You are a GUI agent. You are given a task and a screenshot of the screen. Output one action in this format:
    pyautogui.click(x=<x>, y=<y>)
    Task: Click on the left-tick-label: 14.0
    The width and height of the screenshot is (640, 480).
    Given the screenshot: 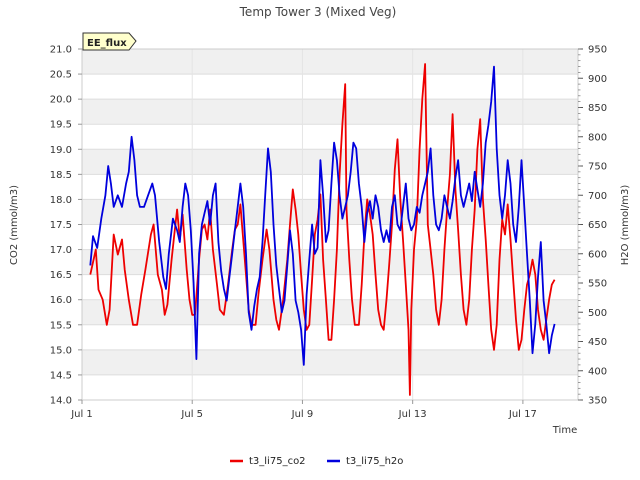 What is the action you would take?
    pyautogui.click(x=61, y=401)
    